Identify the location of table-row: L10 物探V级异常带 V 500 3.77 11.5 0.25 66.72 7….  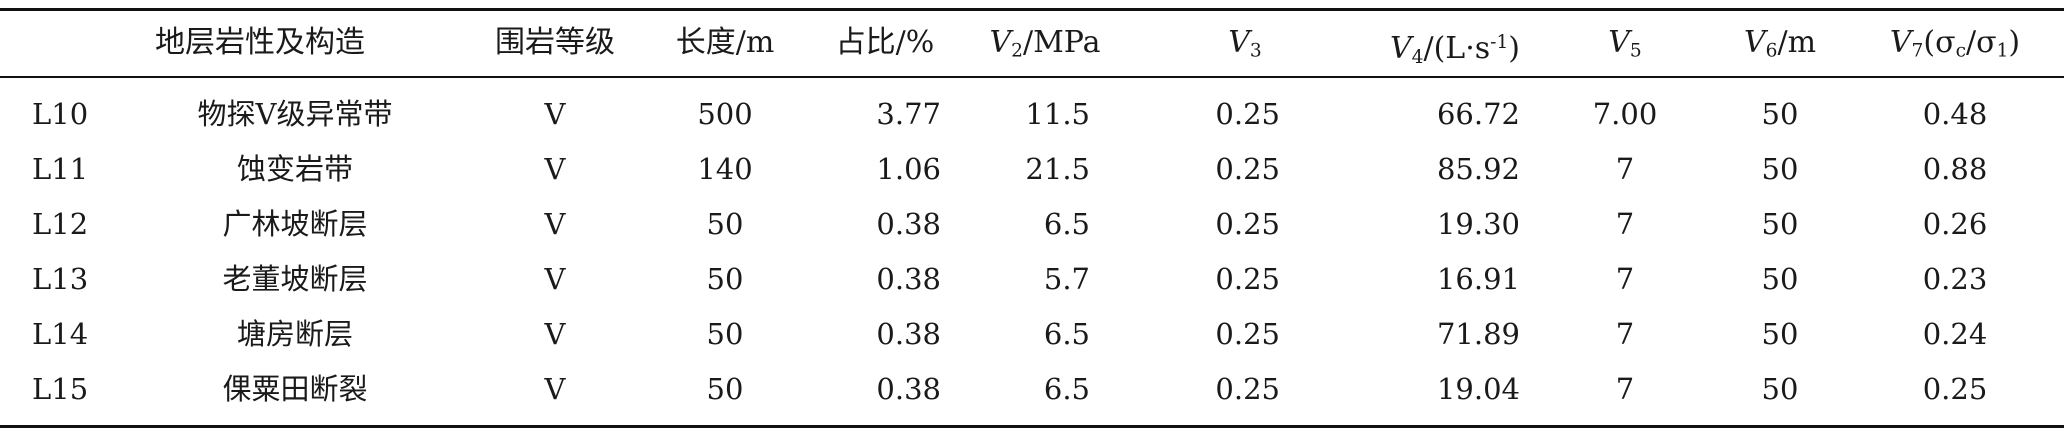
(1032, 114).